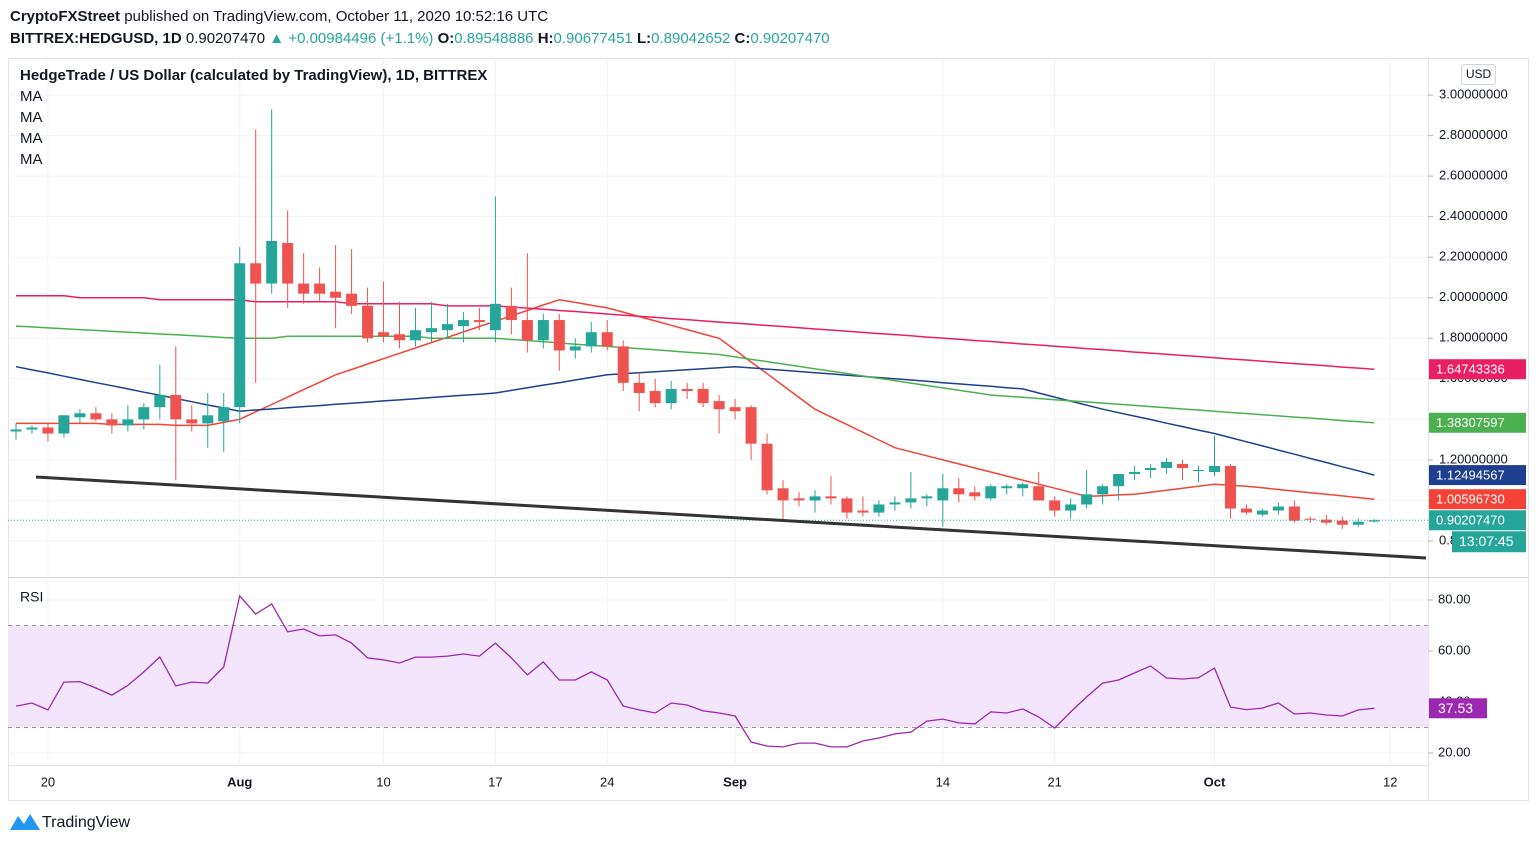  I want to click on brand: TradingView, so click(70, 822).